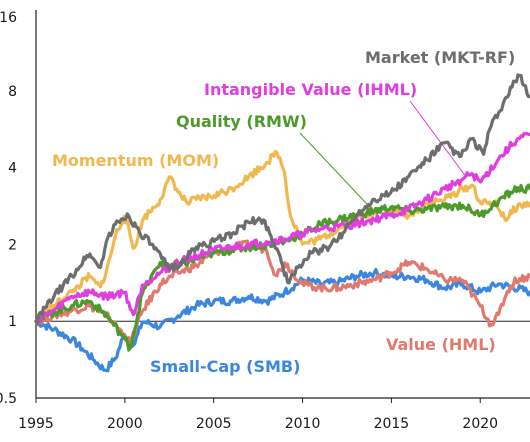  I want to click on series-label-momentum-mom: Momentum (MOM), so click(135, 160).